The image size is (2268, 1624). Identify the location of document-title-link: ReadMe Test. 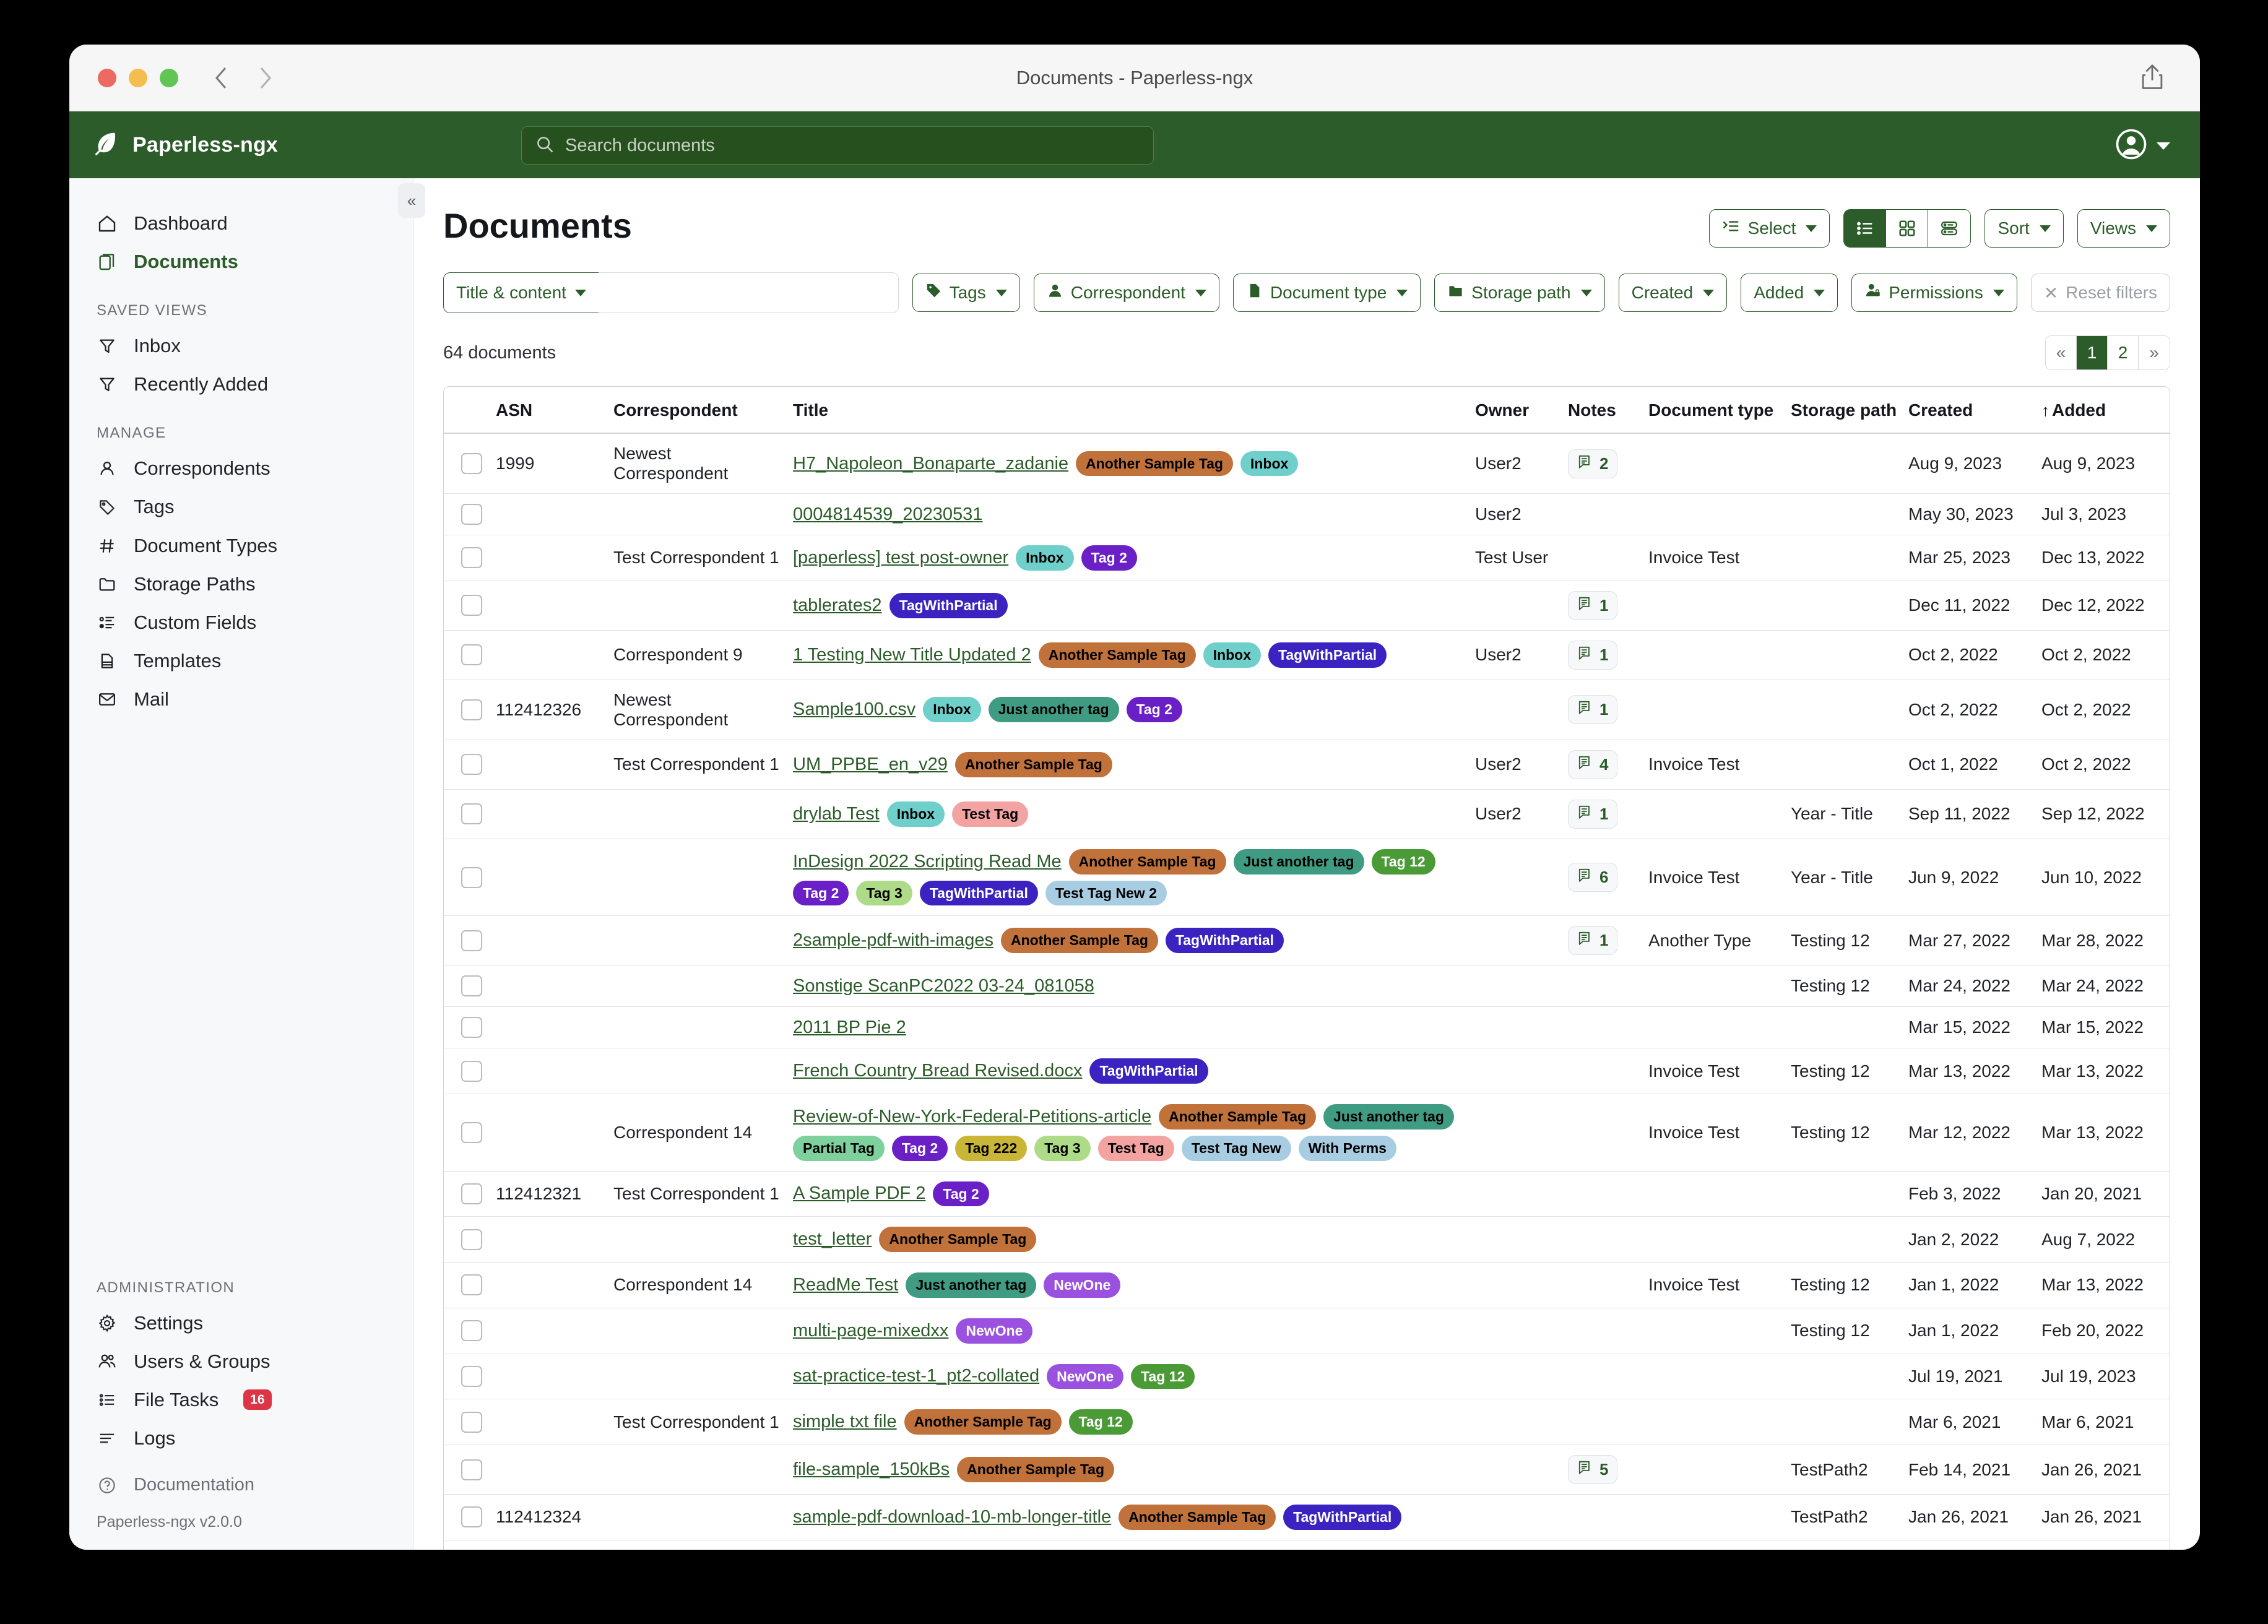
(846, 1284).